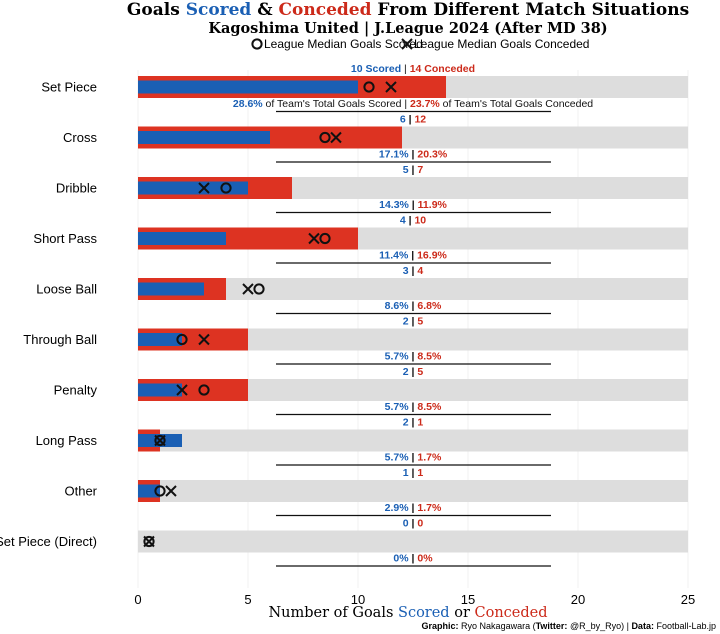  I want to click on credit-twitter-text: @R_by_Ryo) |, so click(599, 626).